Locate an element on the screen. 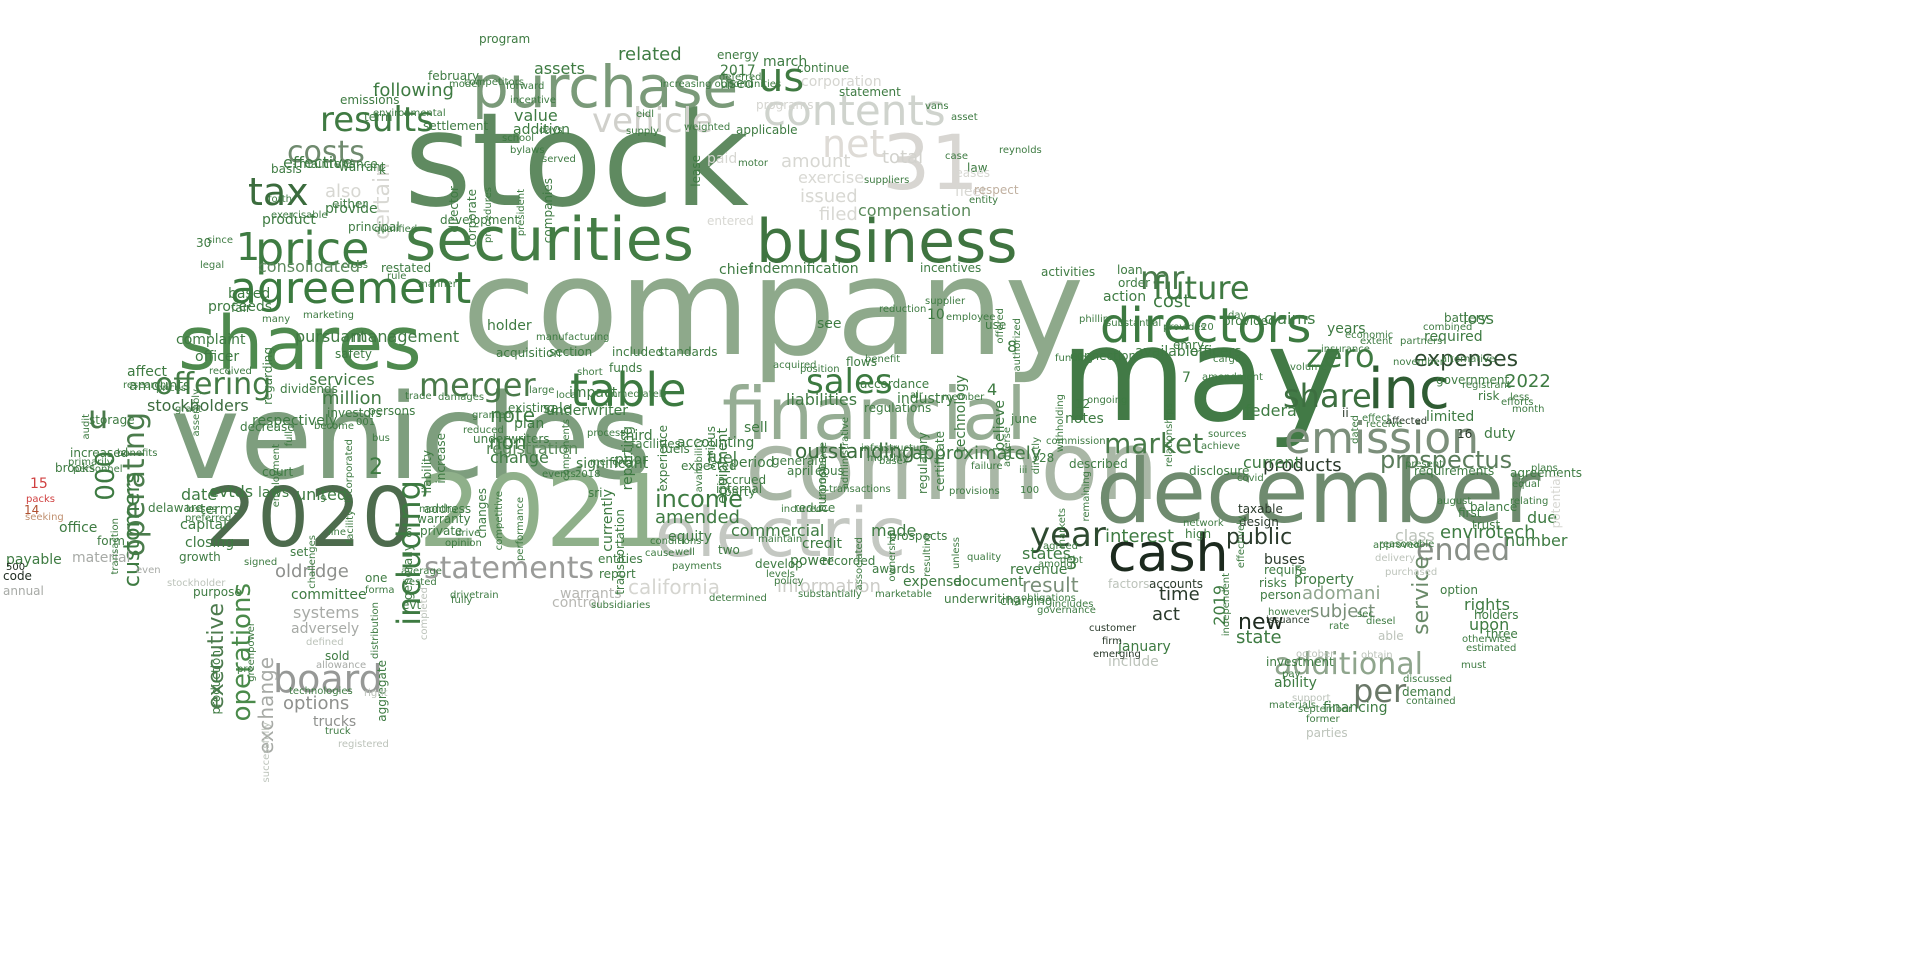 The height and width of the screenshot is (960, 1920). word-systems: systems is located at coordinates (326, 612).